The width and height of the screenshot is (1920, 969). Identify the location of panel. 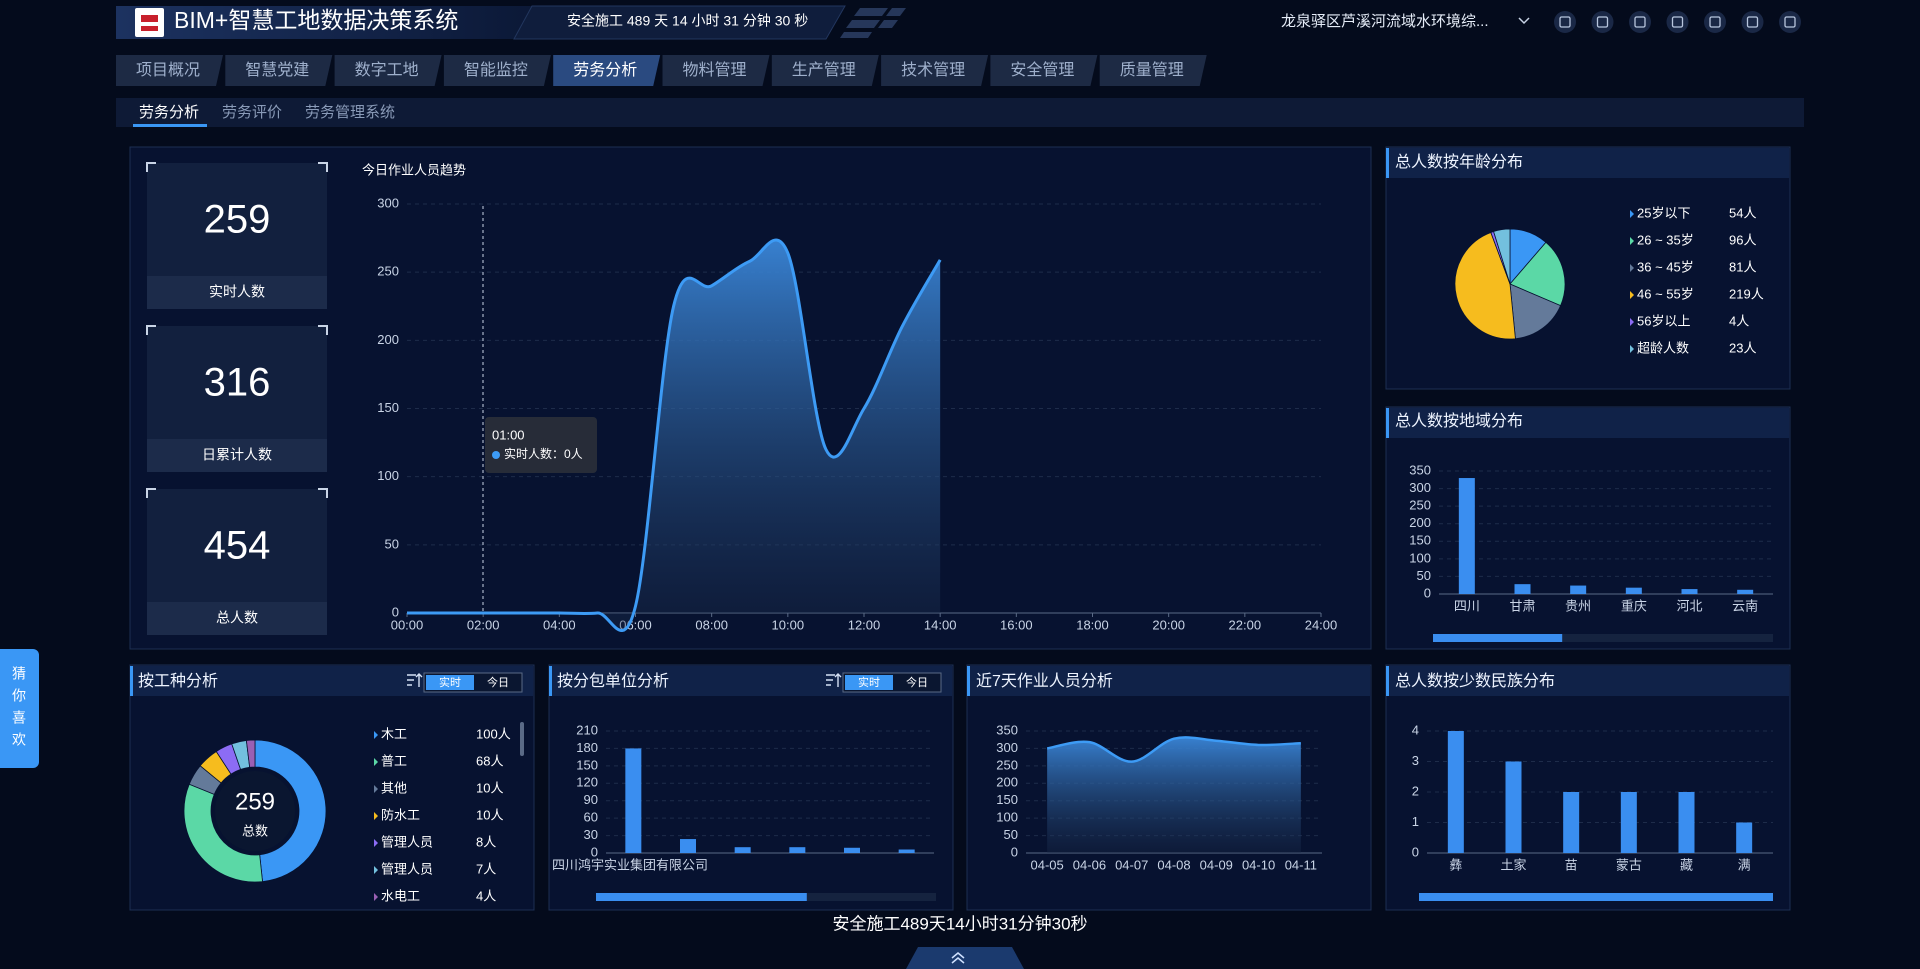
(1588, 787).